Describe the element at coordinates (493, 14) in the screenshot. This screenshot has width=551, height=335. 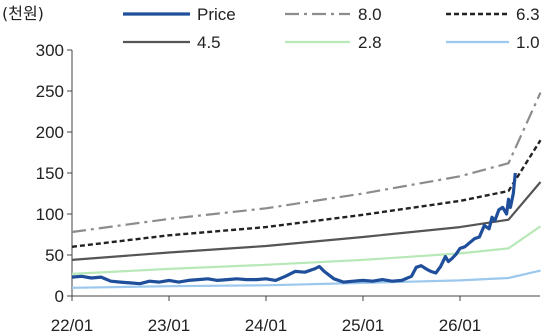
I see `legend-item-6-3: 6.3` at that location.